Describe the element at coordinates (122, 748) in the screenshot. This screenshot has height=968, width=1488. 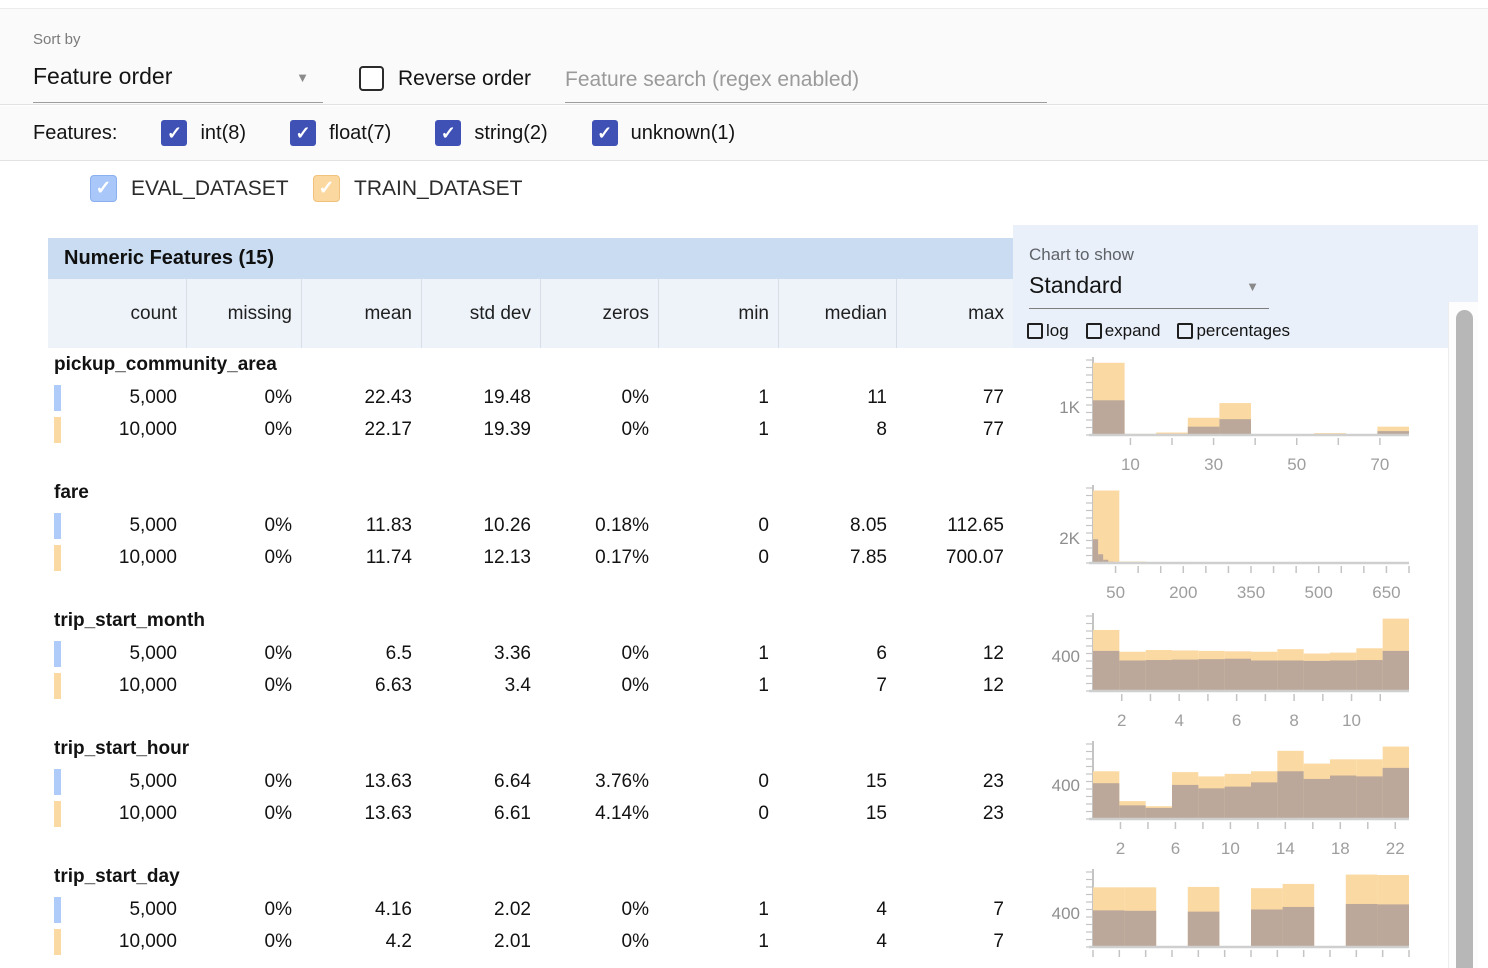
I see `feature-name: trip_start_hour` at that location.